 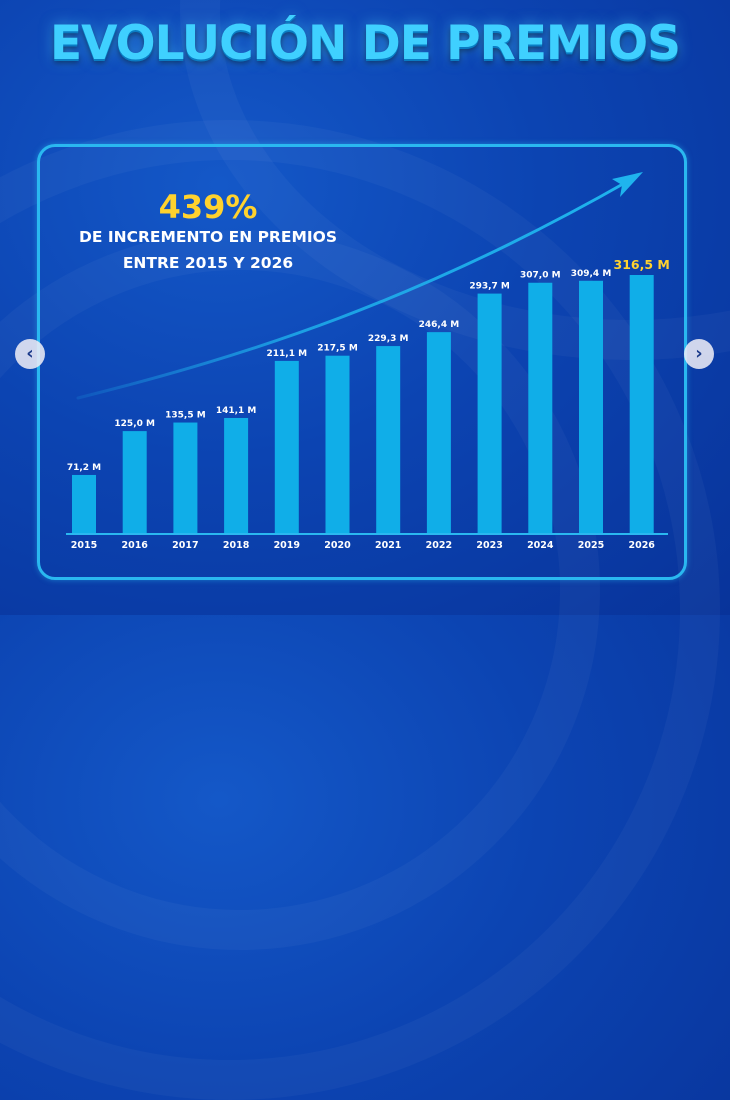 I want to click on bar-2022, so click(x=438, y=432).